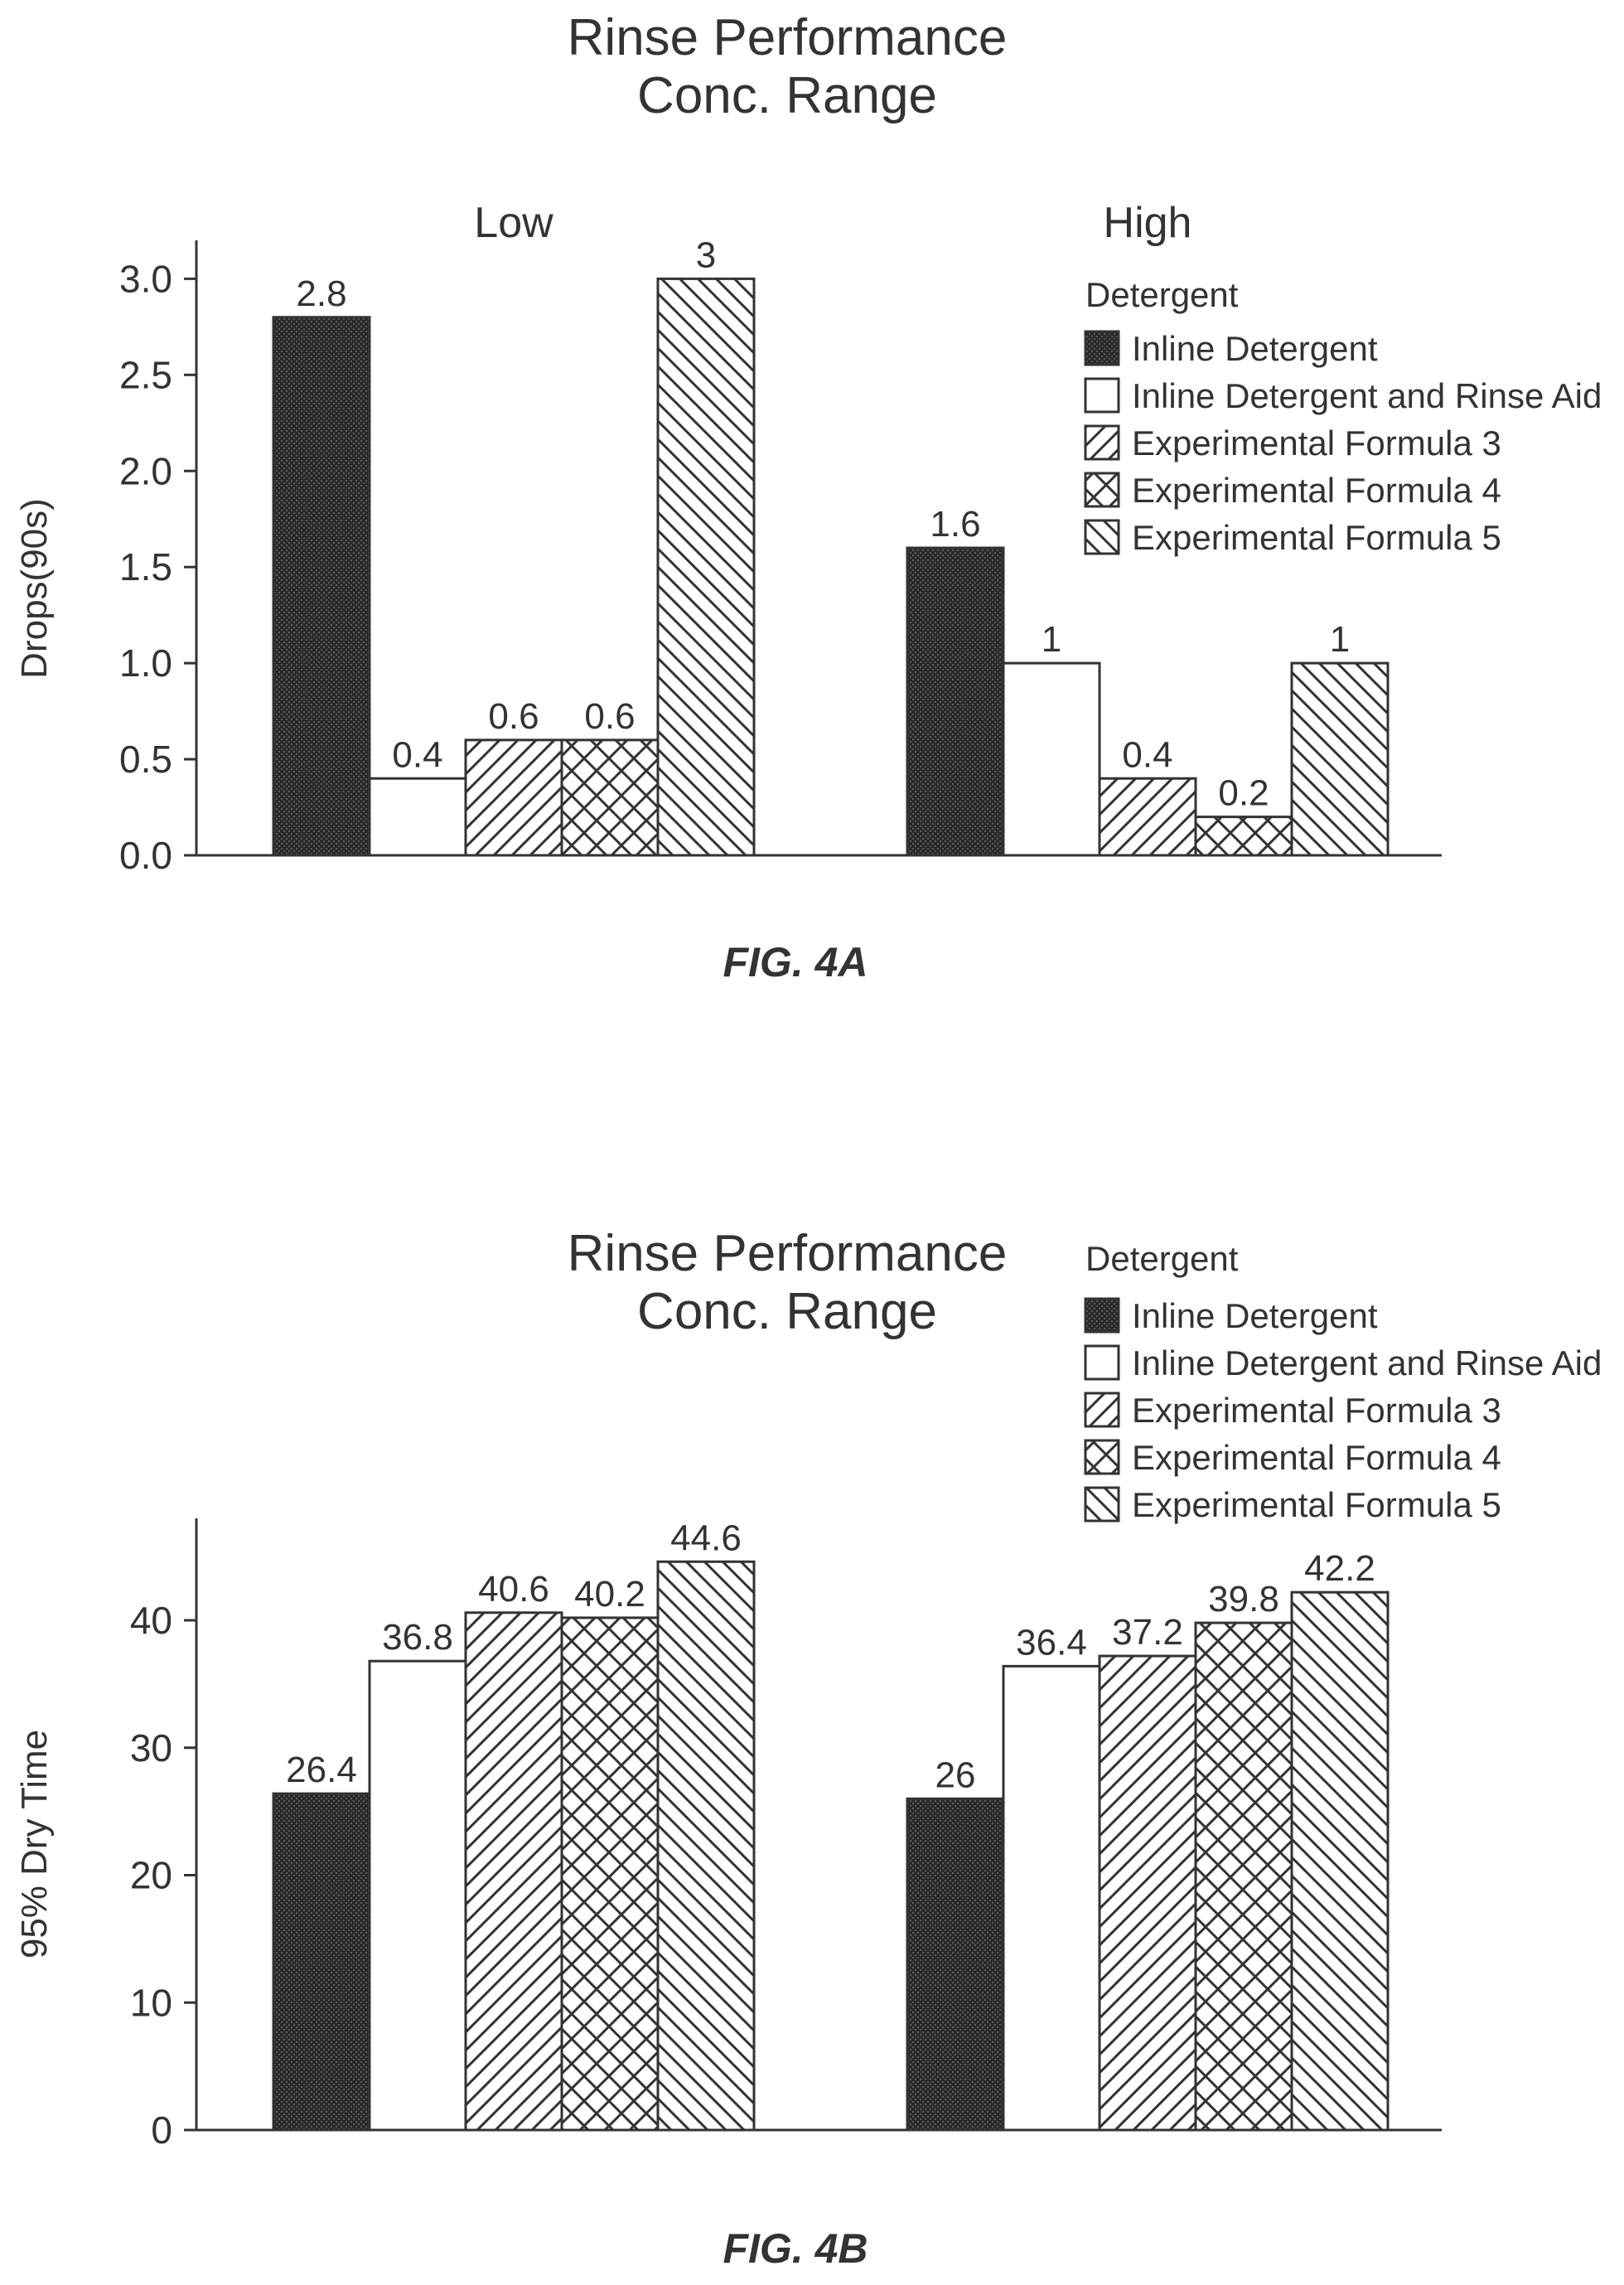  Describe the element at coordinates (1339, 1569) in the screenshot. I see `bar-value-label: 42.2` at that location.